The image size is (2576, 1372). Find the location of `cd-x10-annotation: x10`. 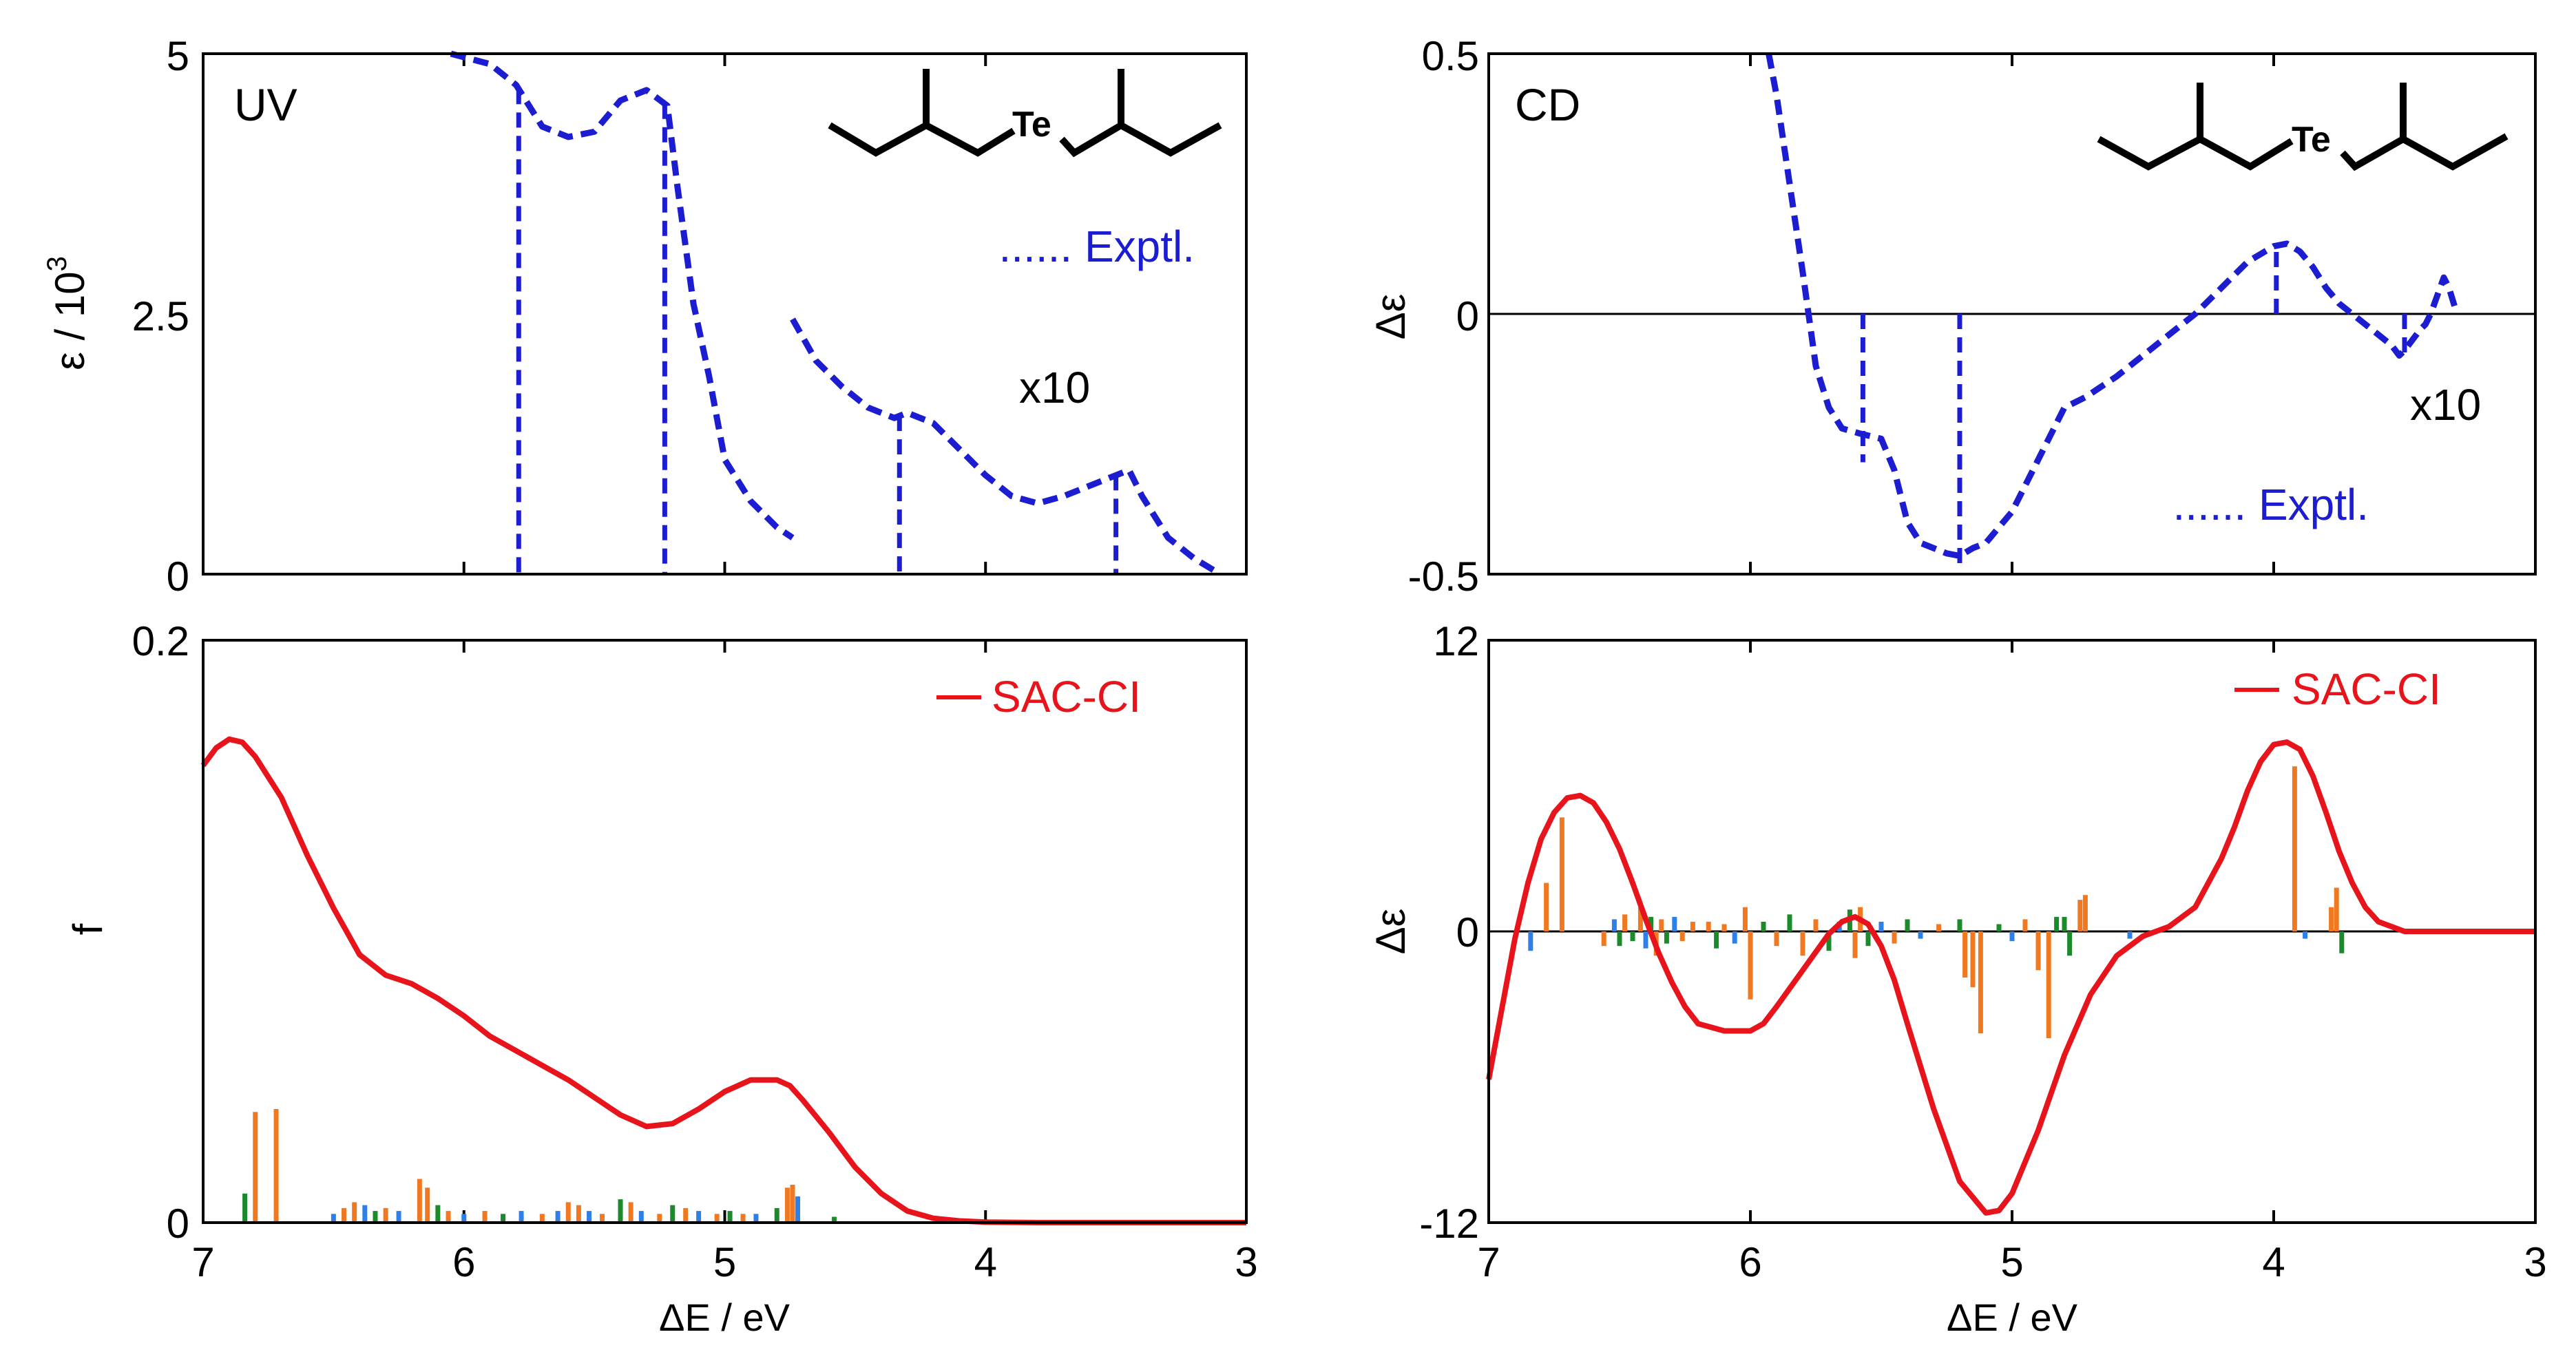

cd-x10-annotation: x10 is located at coordinates (2445, 405).